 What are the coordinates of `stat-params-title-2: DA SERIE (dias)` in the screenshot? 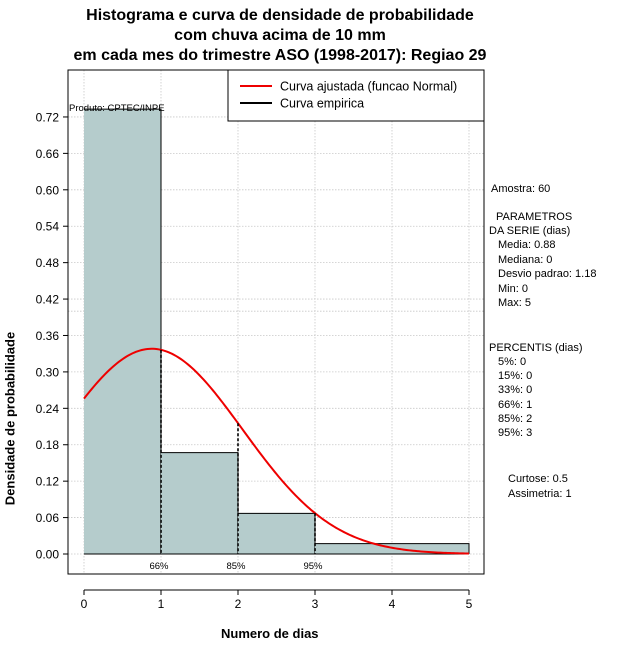 It's located at (530, 231).